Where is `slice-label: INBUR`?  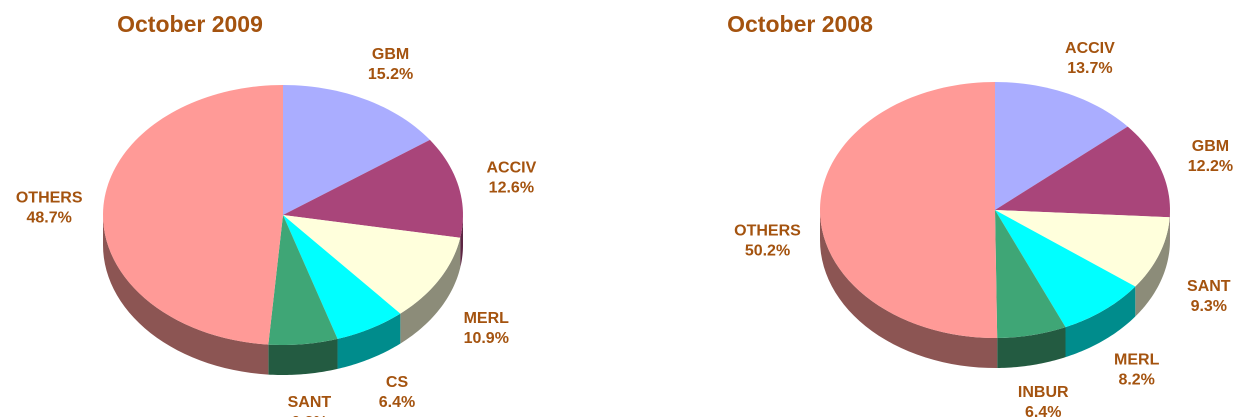
slice-label: INBUR is located at coordinates (1043, 392).